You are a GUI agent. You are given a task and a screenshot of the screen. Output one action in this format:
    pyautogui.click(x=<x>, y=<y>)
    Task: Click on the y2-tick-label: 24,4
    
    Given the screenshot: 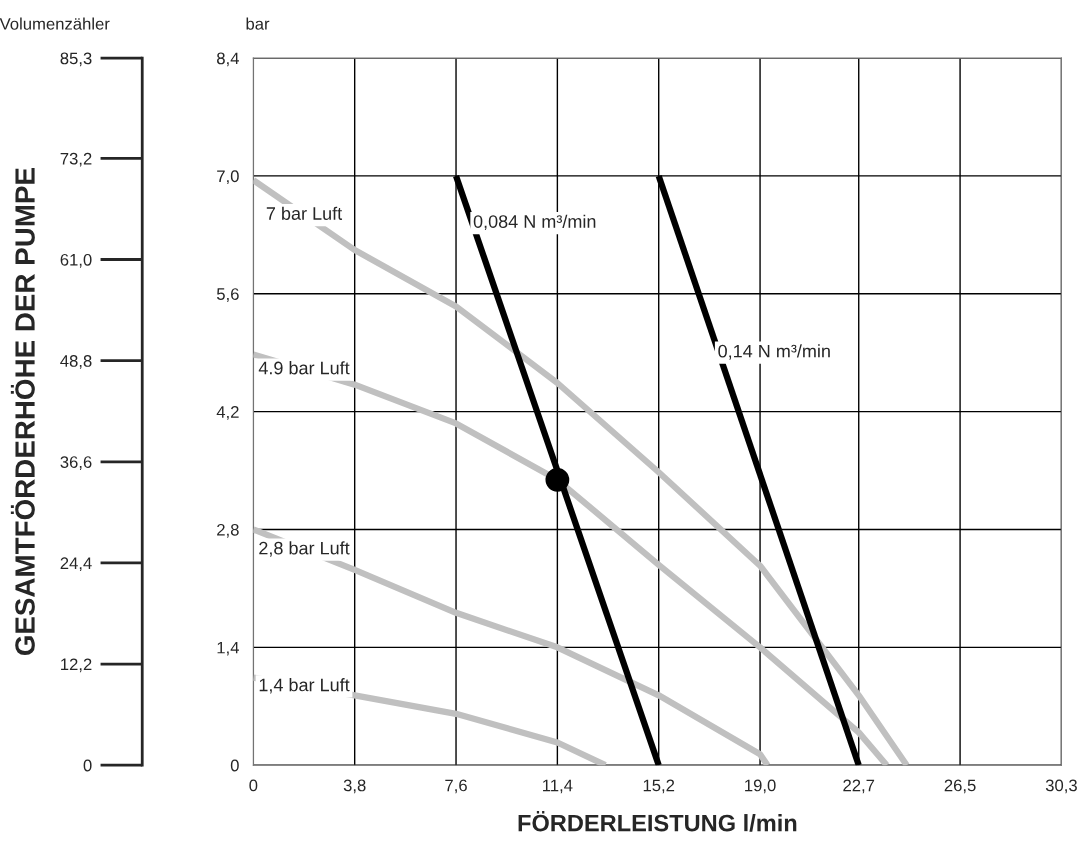 What is the action you would take?
    pyautogui.click(x=76, y=564)
    